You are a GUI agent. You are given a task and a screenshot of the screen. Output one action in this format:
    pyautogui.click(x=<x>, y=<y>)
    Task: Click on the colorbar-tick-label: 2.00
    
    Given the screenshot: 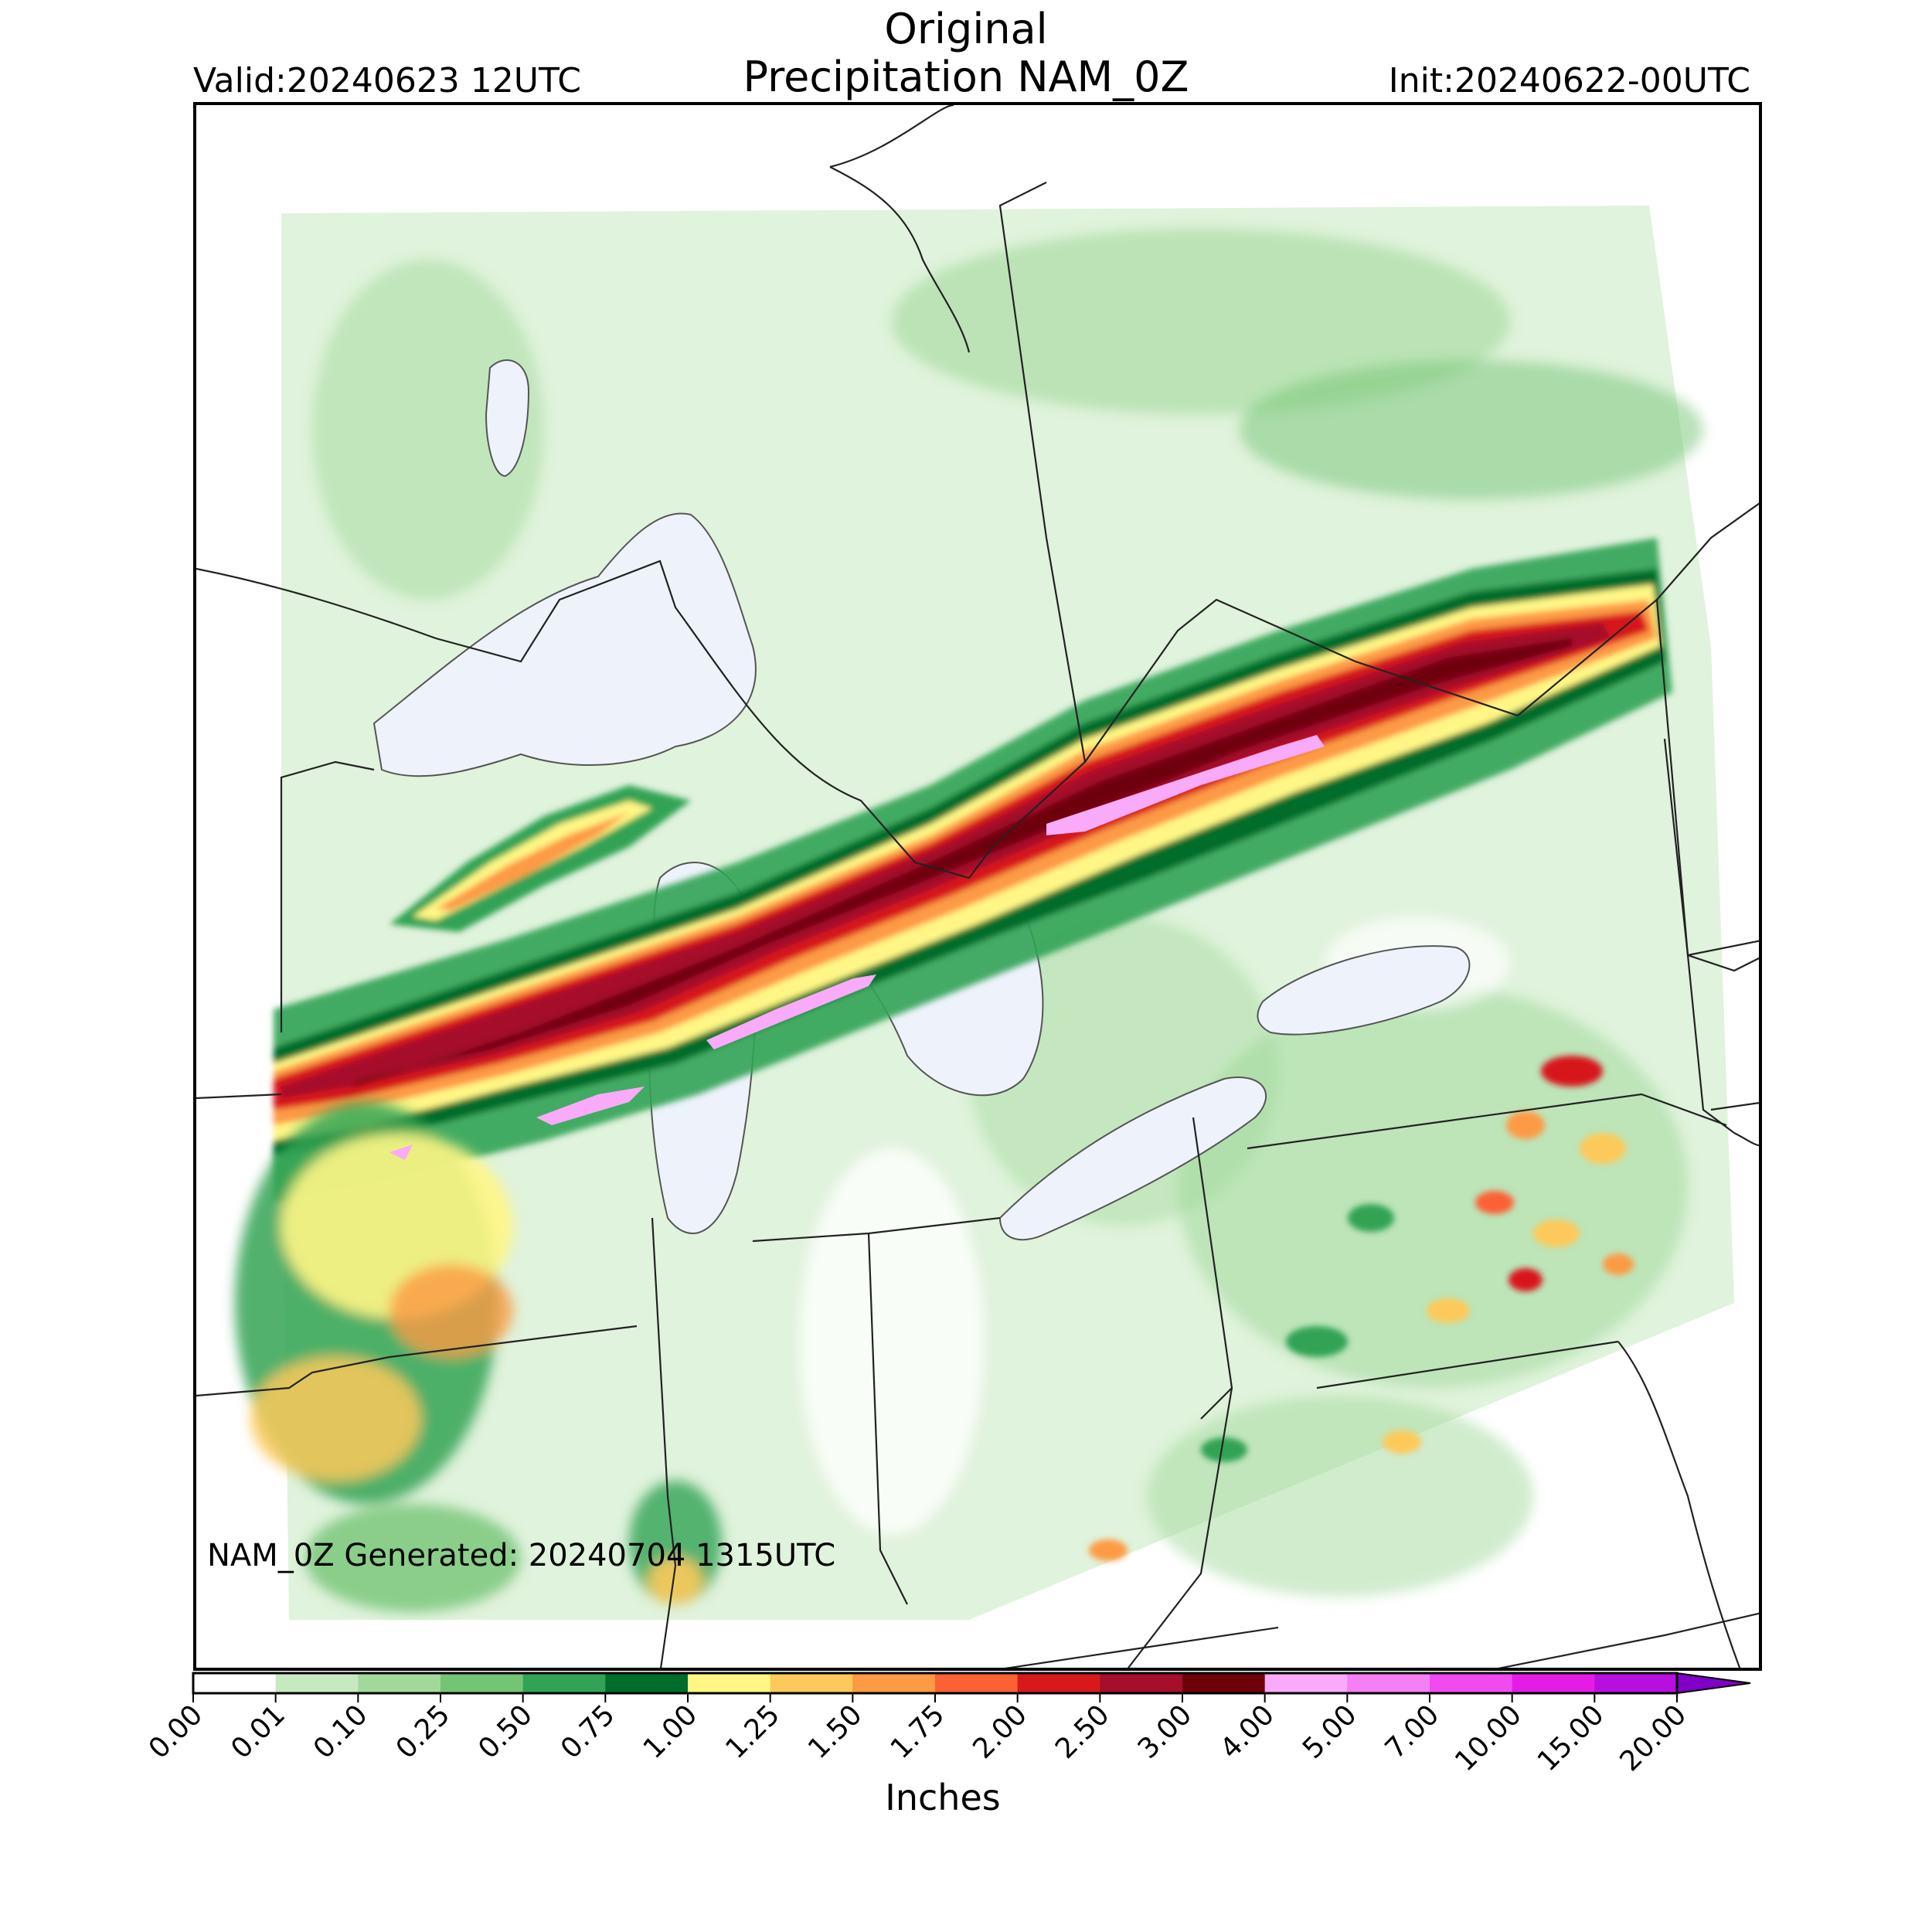 What is the action you would take?
    pyautogui.click(x=1000, y=1732)
    